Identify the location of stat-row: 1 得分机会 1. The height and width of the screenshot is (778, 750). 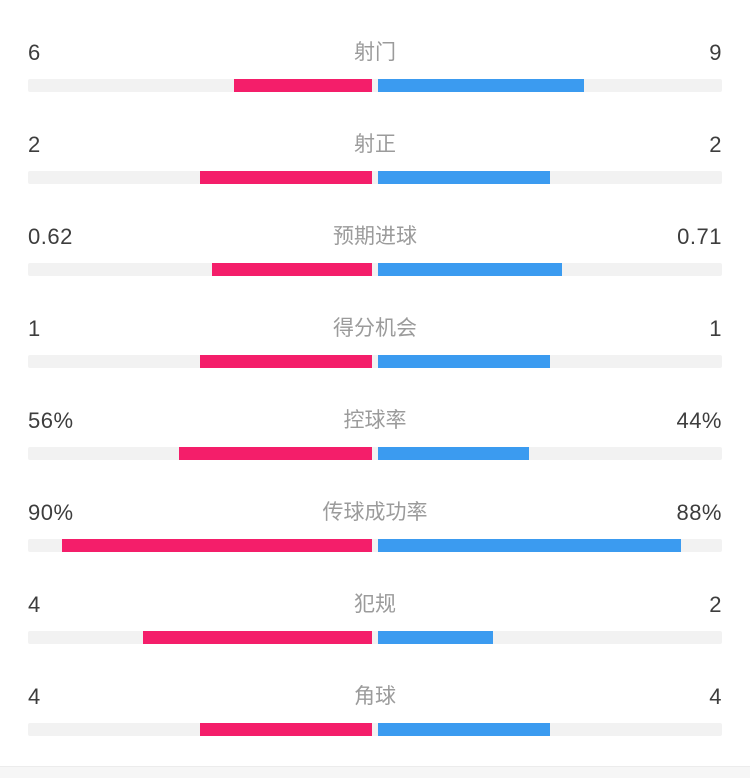
(375, 342).